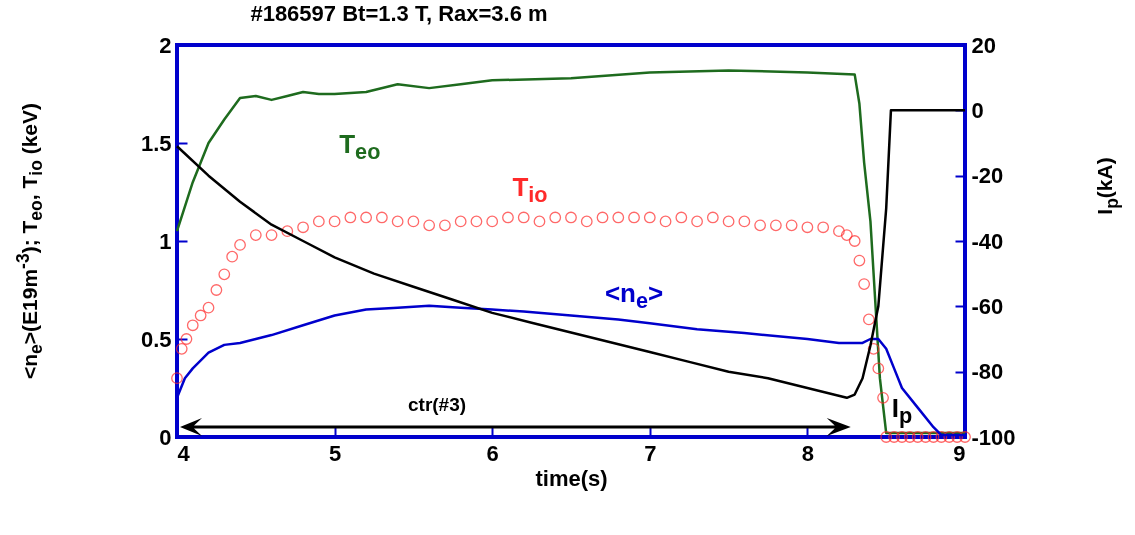 The width and height of the screenshot is (1135, 535). What do you see at coordinates (977, 110) in the screenshot?
I see `y2-tick-label: 0` at bounding box center [977, 110].